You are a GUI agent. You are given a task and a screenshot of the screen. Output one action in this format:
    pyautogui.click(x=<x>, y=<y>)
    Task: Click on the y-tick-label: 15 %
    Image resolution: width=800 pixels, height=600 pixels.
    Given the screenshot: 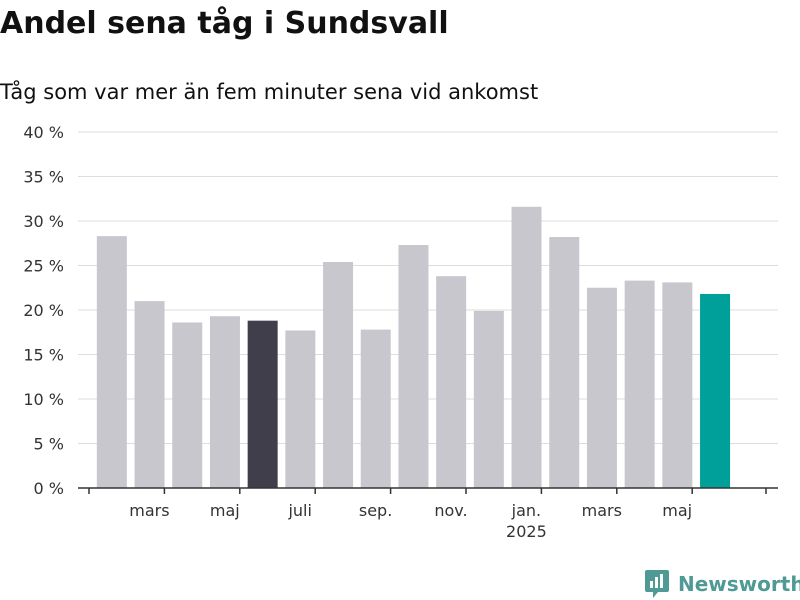 What is the action you would take?
    pyautogui.click(x=43, y=355)
    